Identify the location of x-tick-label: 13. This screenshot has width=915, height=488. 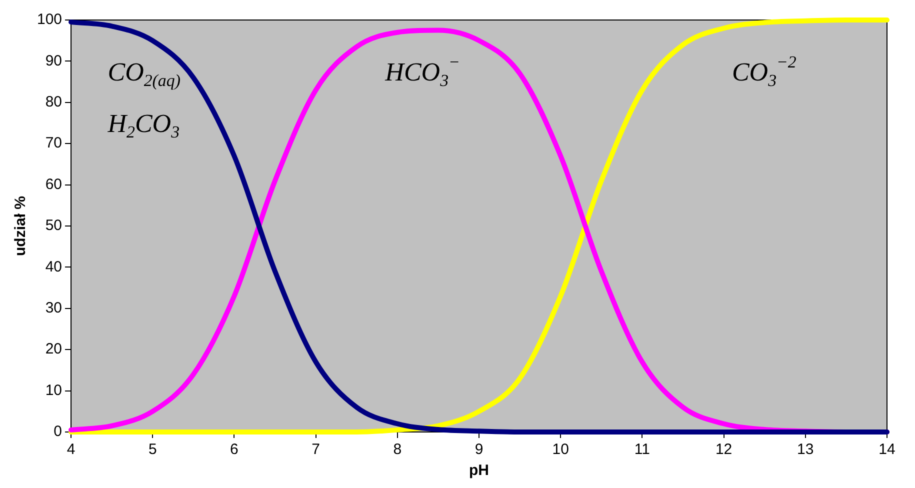
(805, 449).